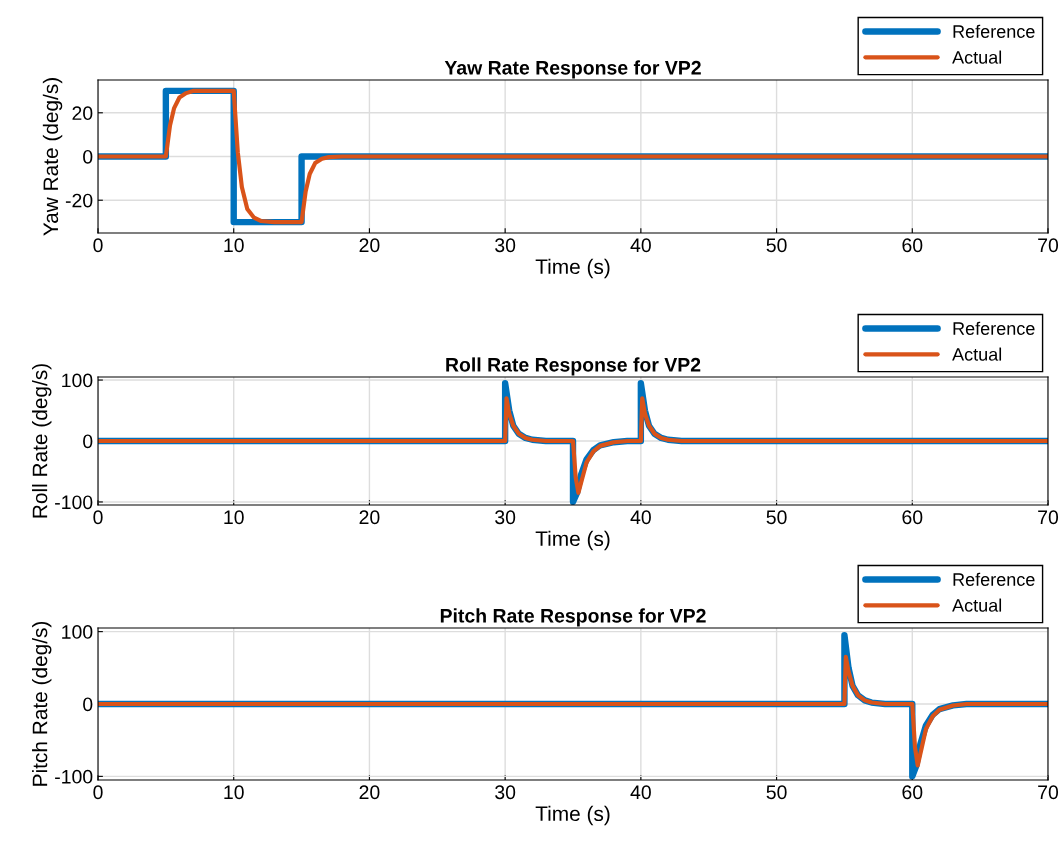 This screenshot has width=1064, height=860. What do you see at coordinates (573, 366) in the screenshot?
I see `chart-title: Roll Rate Response for VP2` at bounding box center [573, 366].